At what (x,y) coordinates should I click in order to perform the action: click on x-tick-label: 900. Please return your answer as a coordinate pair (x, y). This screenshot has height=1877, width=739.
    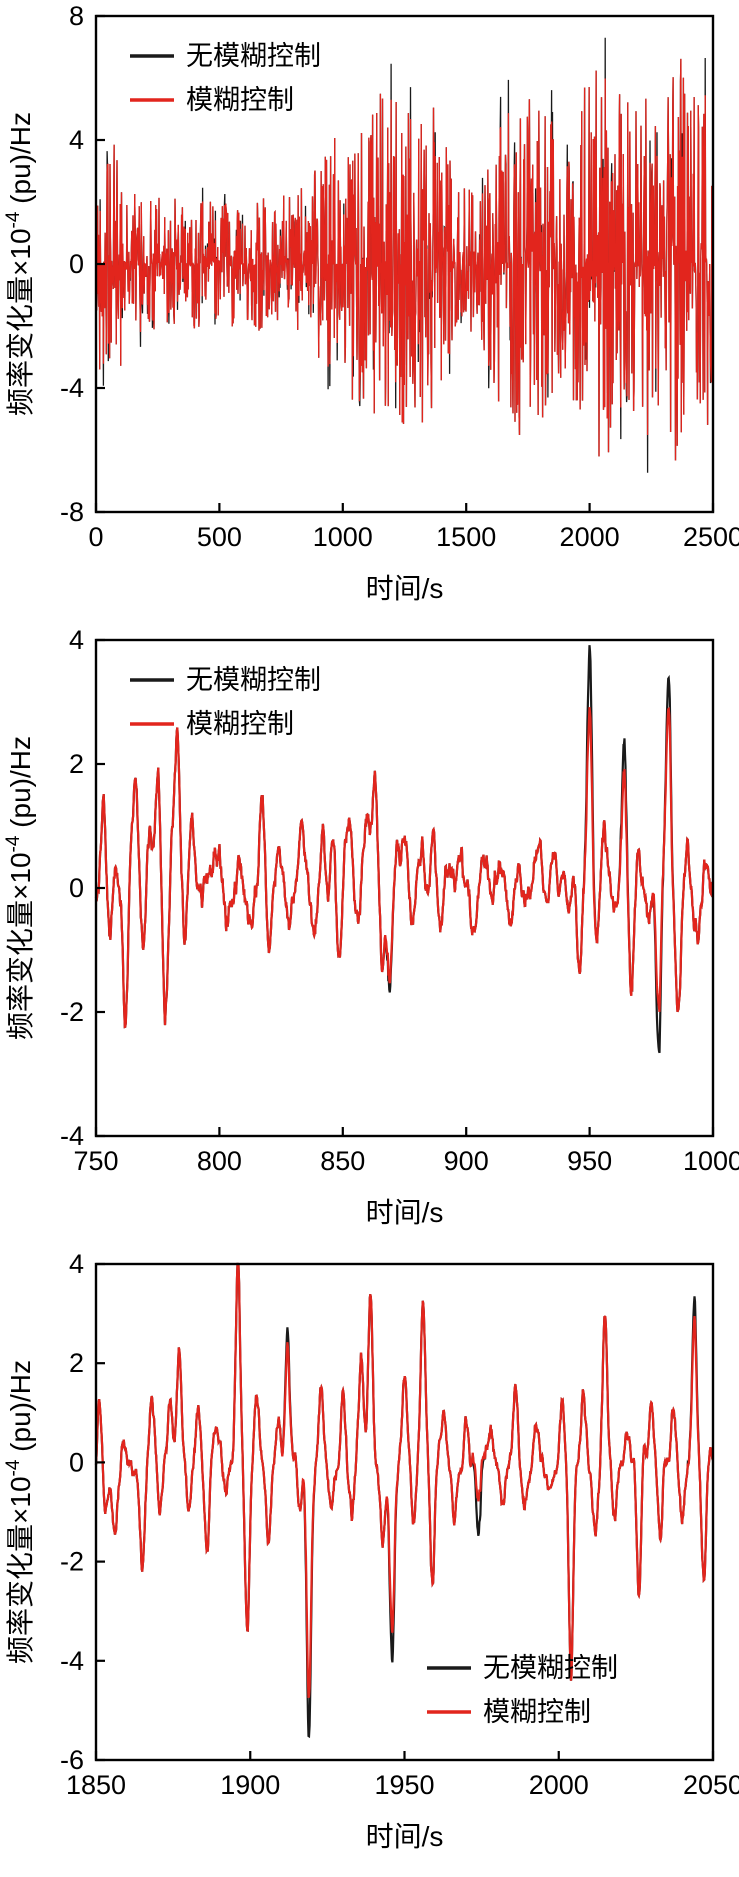
    Looking at the image, I should click on (466, 1161).